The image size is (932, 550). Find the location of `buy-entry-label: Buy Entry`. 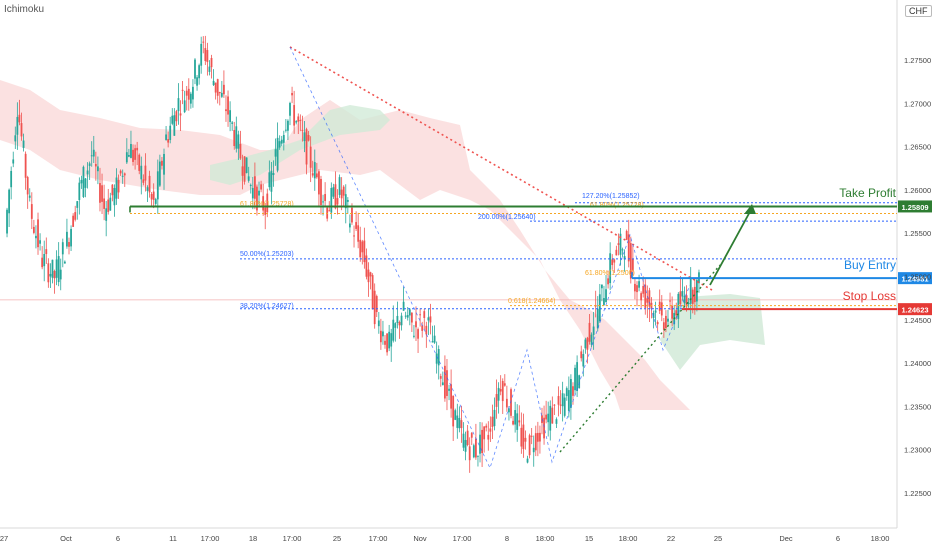

buy-entry-label: Buy Entry is located at coordinates (870, 265).